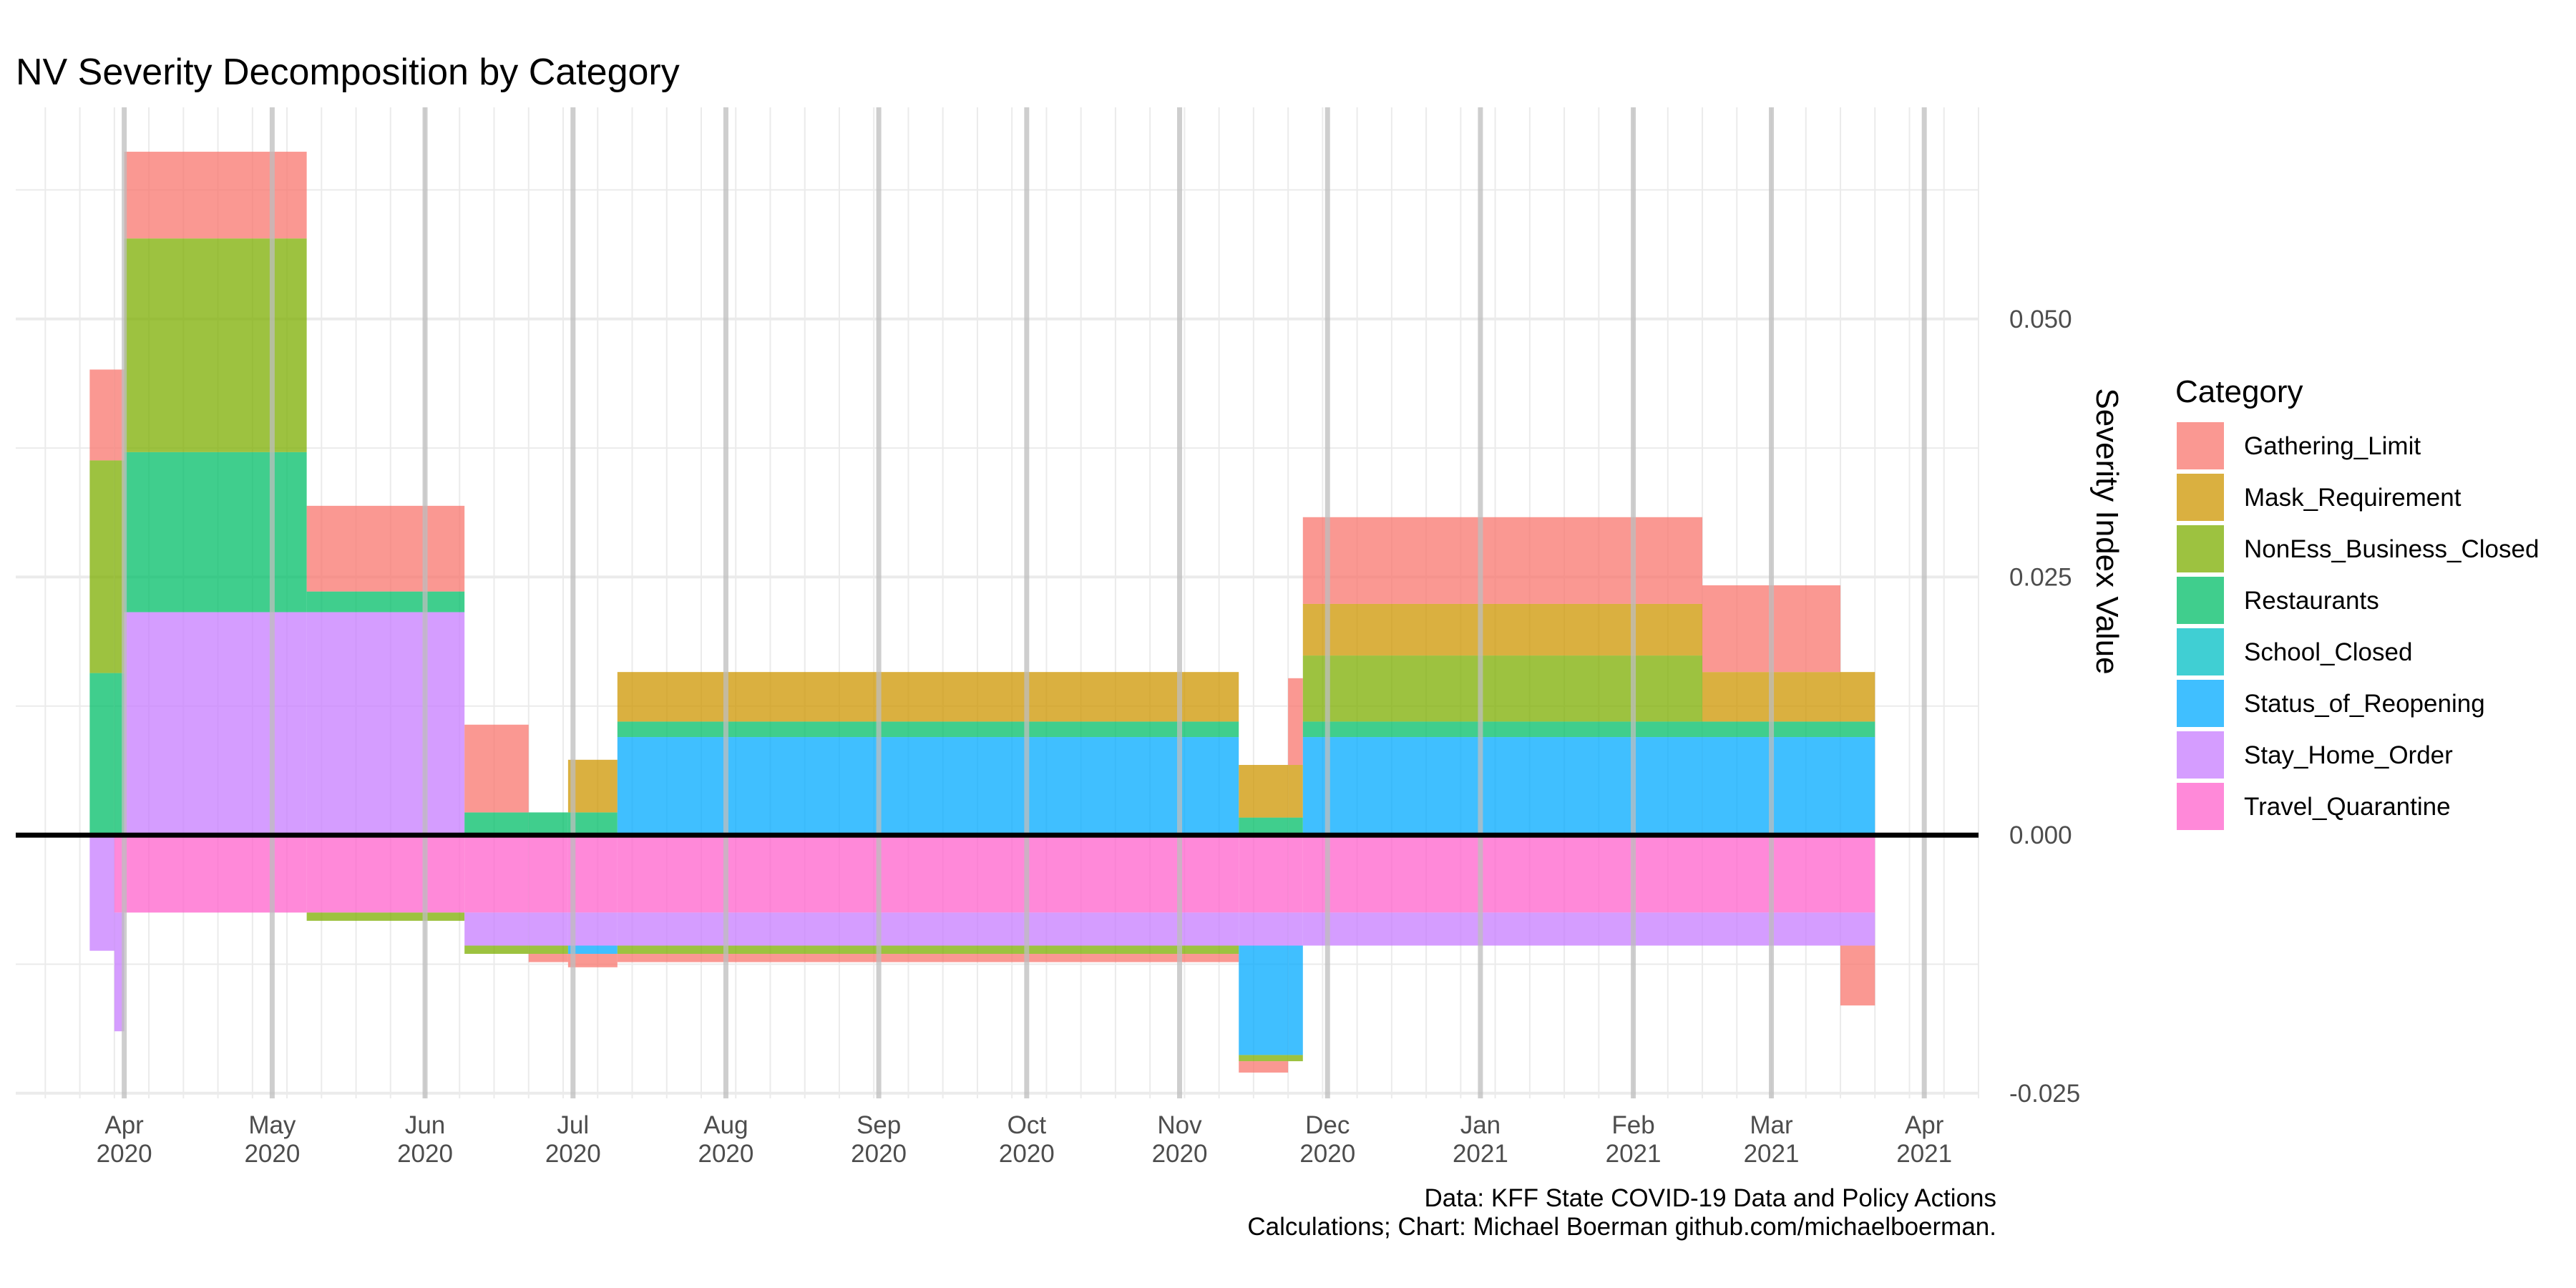 This screenshot has width=2576, height=1288. I want to click on x-tick-label: Oct 2020, so click(1027, 1139).